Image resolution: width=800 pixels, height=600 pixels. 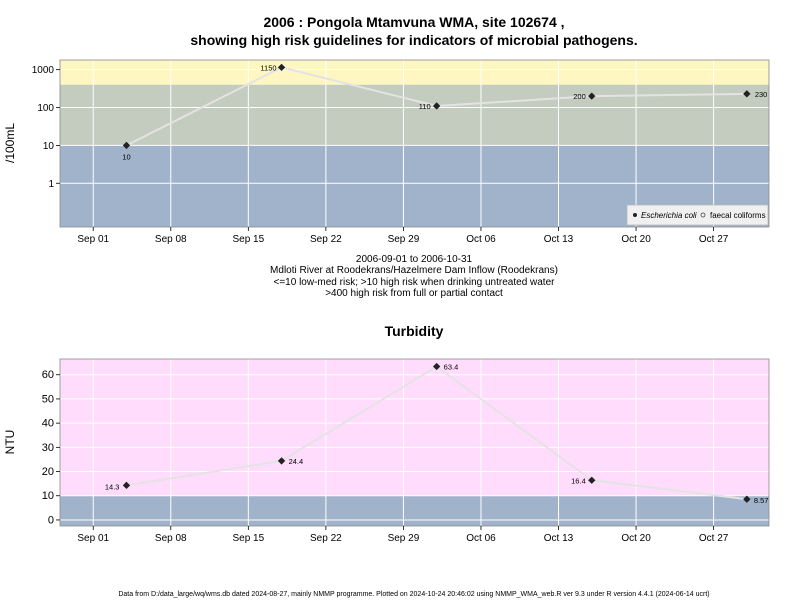 I want to click on data-point-label: 230, so click(x=761, y=94).